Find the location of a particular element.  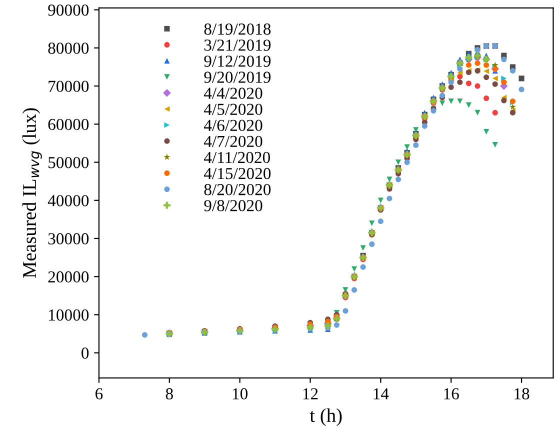

legend-label: 4/5/2020 is located at coordinates (233, 109).